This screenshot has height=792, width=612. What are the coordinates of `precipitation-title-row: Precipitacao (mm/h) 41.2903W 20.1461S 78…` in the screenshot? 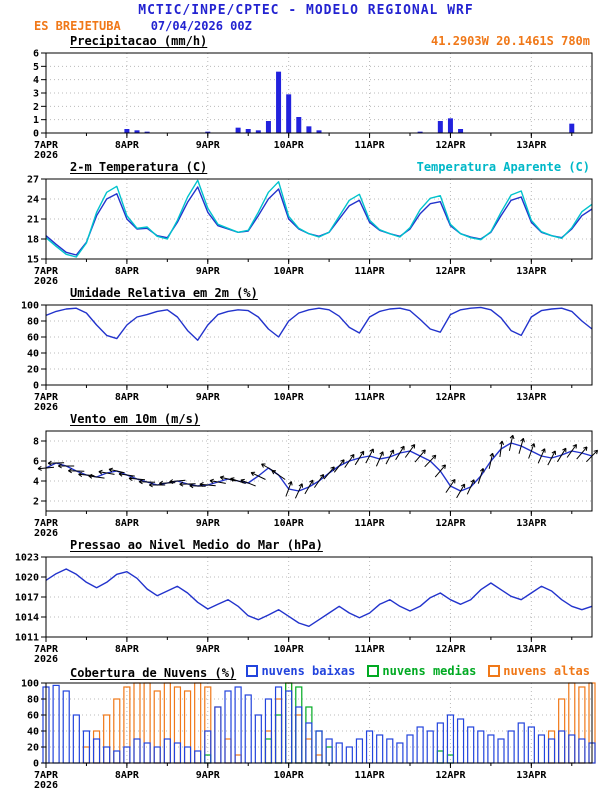 It's located at (306, 41).